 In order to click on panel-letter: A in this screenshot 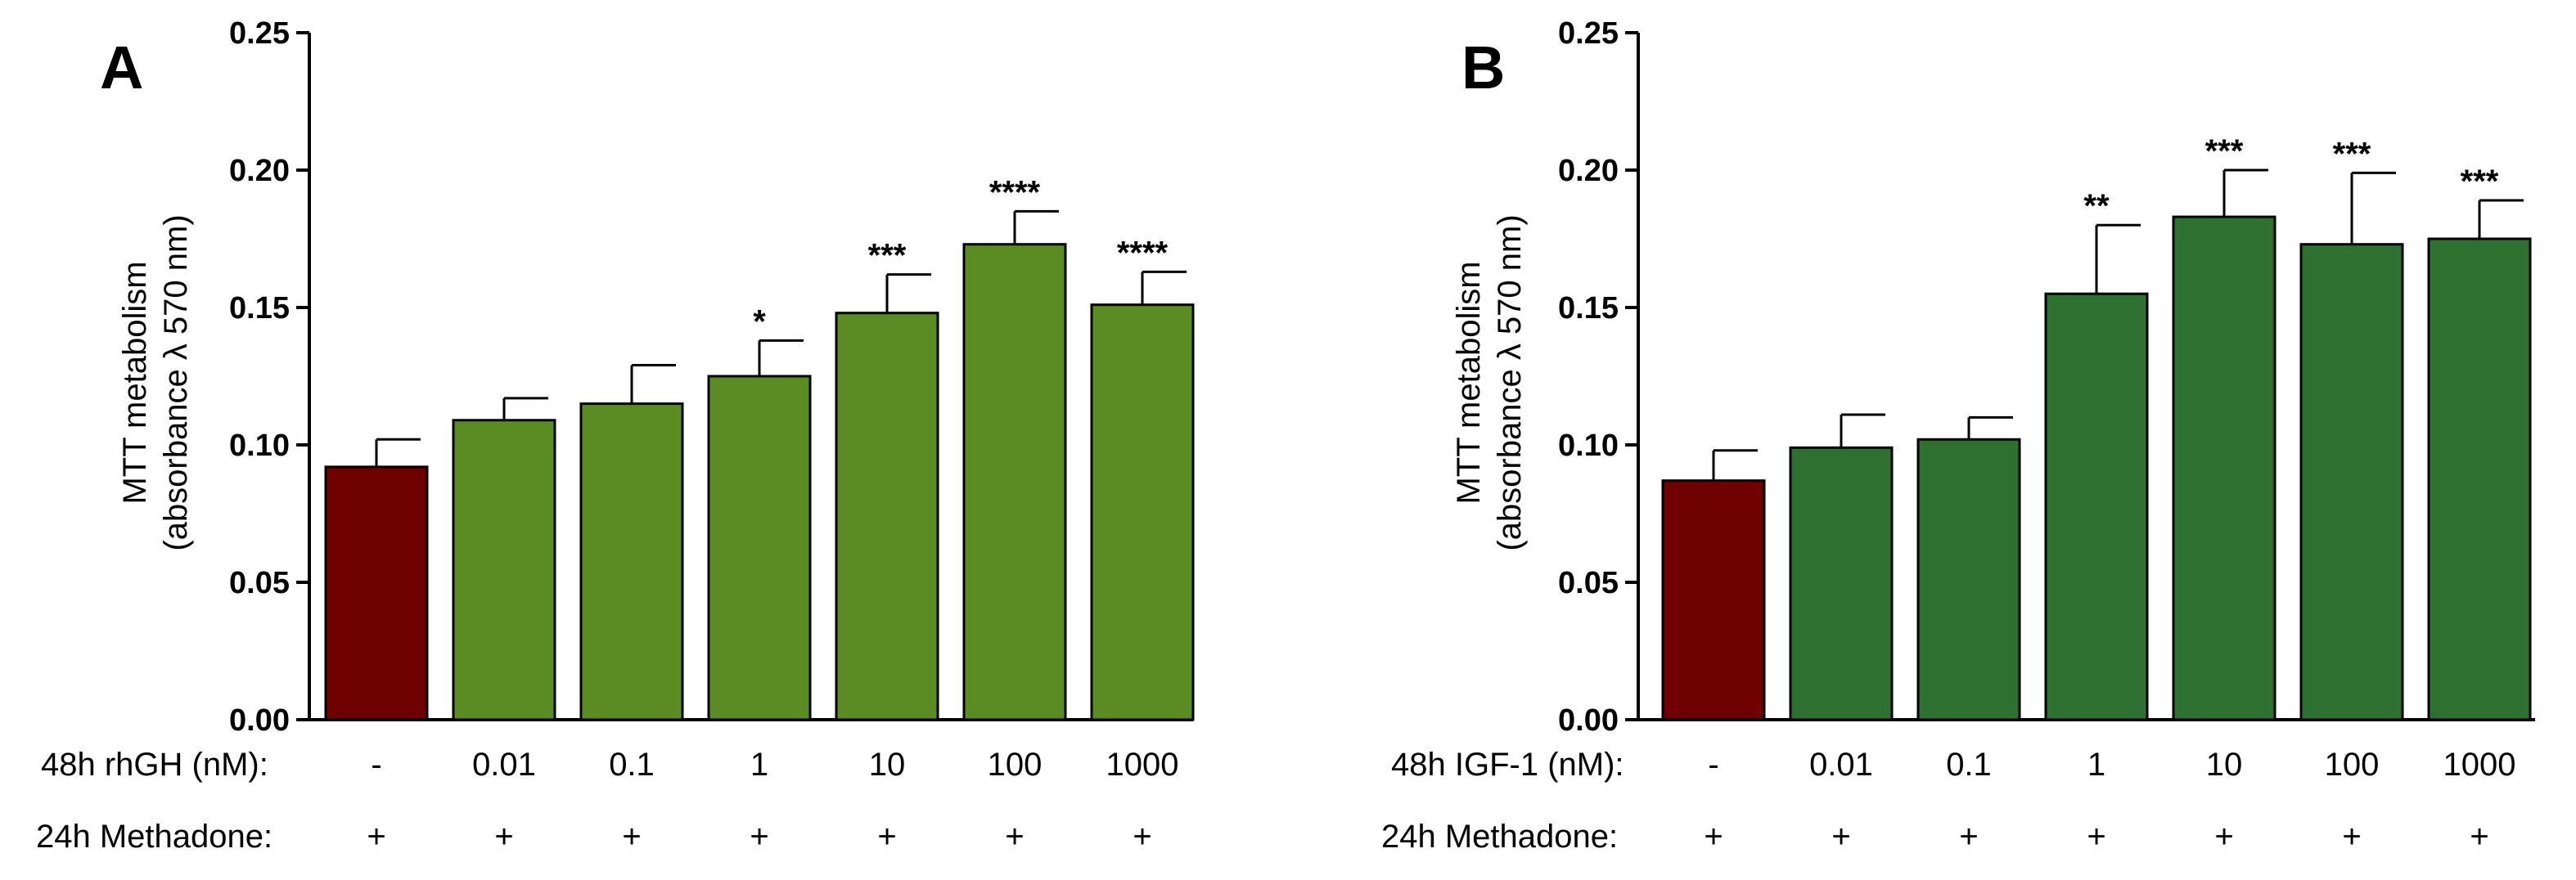, I will do `click(121, 67)`.